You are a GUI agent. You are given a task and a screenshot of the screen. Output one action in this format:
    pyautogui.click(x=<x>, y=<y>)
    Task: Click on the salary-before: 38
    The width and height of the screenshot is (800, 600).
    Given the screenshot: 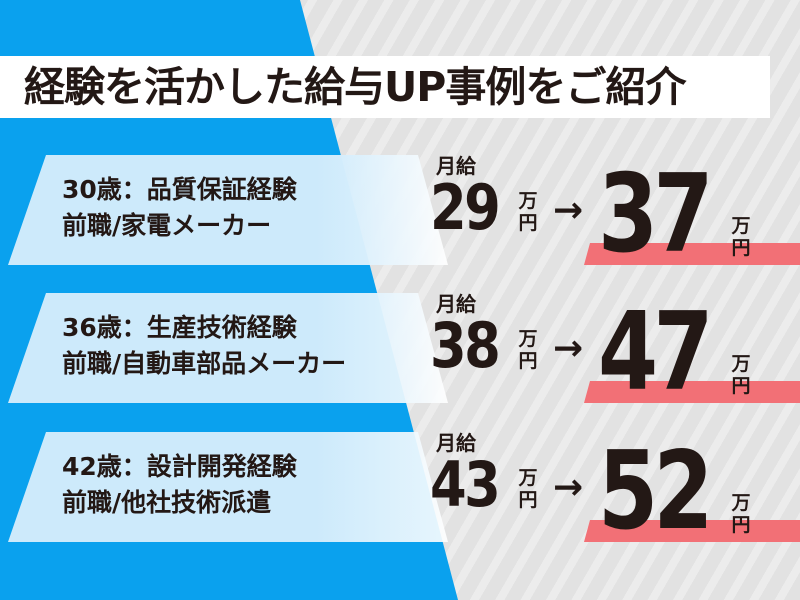 What is the action you would take?
    pyautogui.click(x=465, y=345)
    